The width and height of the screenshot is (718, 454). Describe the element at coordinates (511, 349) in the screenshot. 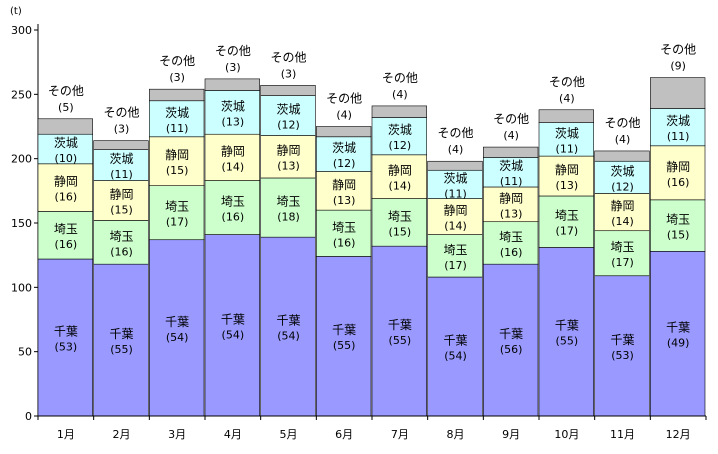

I see `segment-share-label: (56)` at that location.